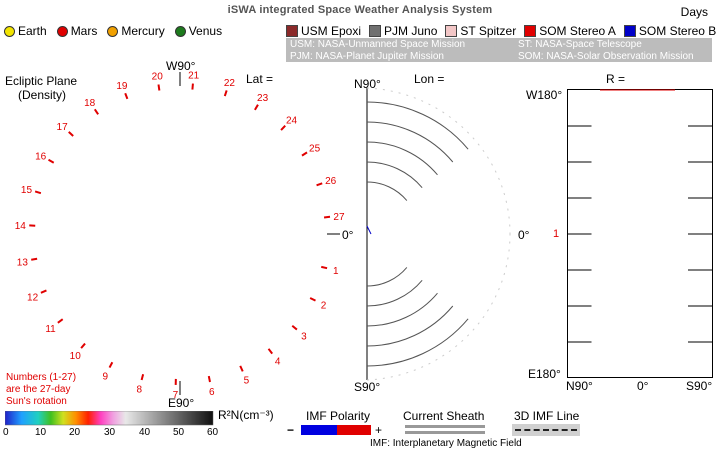 This screenshot has width=720, height=450. What do you see at coordinates (213, 432) in the screenshot?
I see `density-tick-60: 60` at bounding box center [213, 432].